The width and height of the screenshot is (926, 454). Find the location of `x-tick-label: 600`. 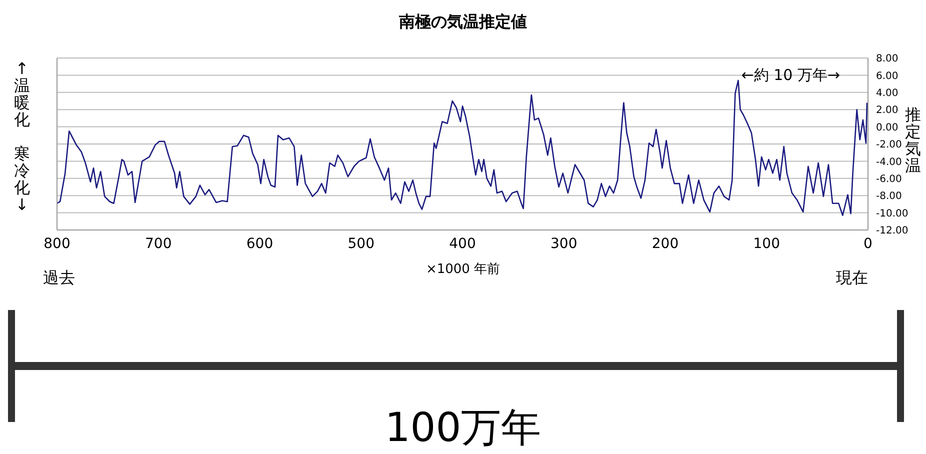

x-tick-label: 600 is located at coordinates (260, 244).